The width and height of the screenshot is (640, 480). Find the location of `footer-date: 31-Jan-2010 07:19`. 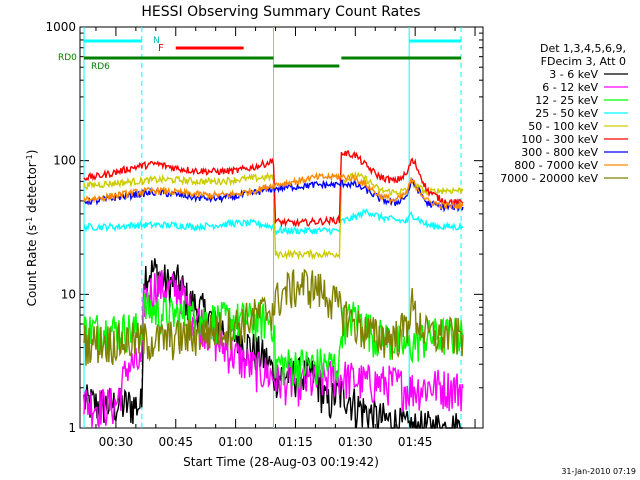

footer-date: 31-Jan-2010 07:19 is located at coordinates (598, 471).